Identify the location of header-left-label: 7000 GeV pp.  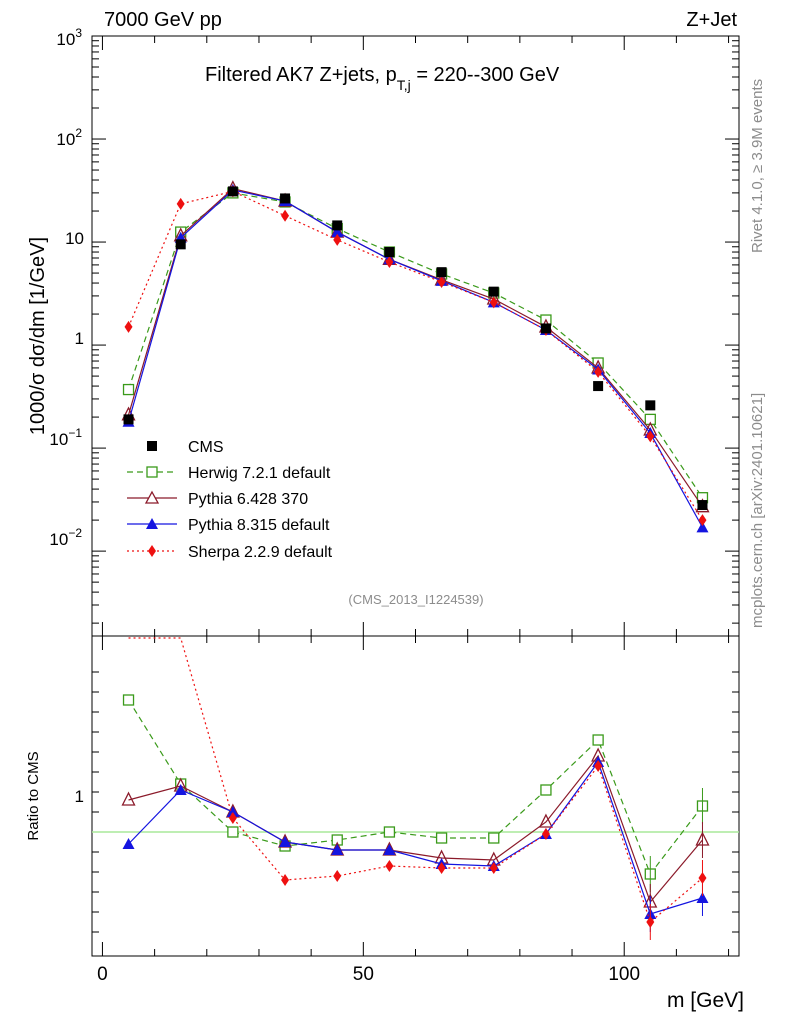
(163, 20).